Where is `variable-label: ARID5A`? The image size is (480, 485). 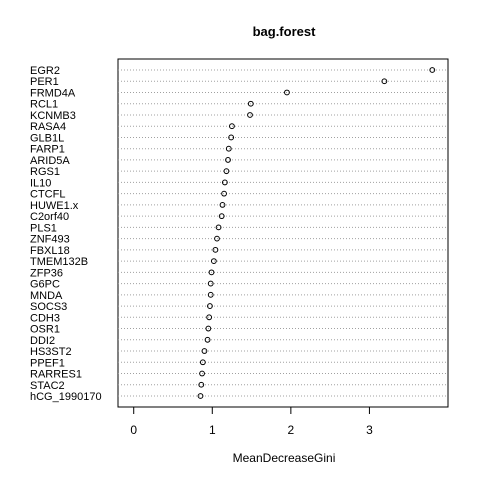
variable-label: ARID5A is located at coordinates (50, 161).